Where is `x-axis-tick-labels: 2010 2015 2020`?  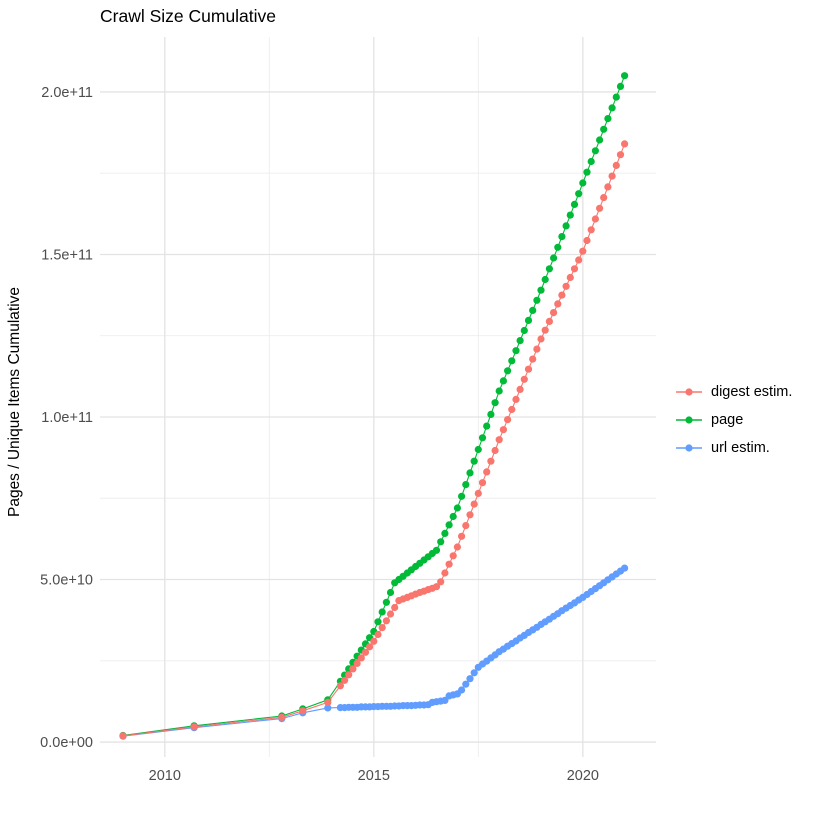
x-axis-tick-labels: 2010 2015 2020 is located at coordinates (374, 776).